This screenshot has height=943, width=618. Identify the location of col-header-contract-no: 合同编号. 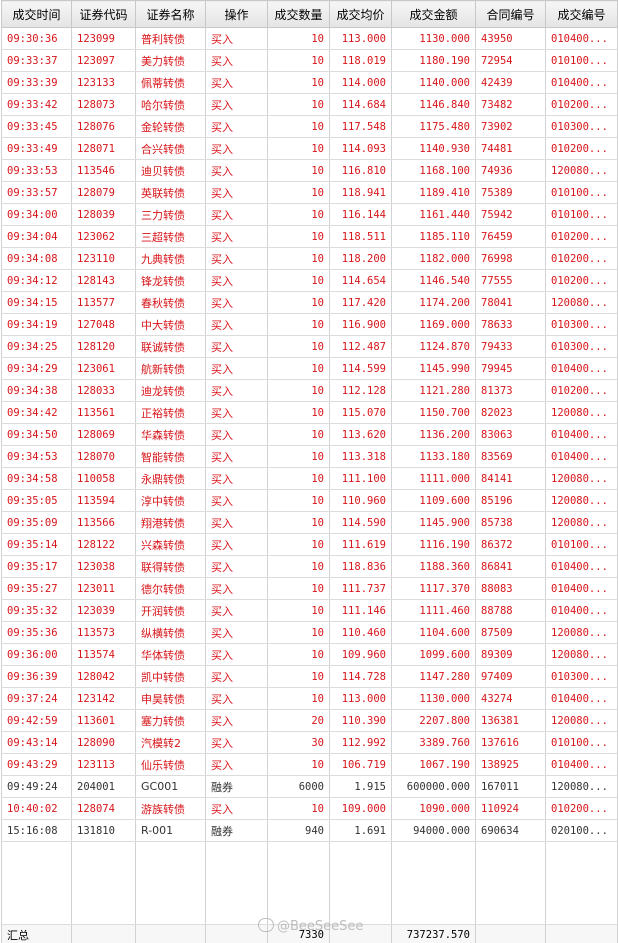
(510, 14).